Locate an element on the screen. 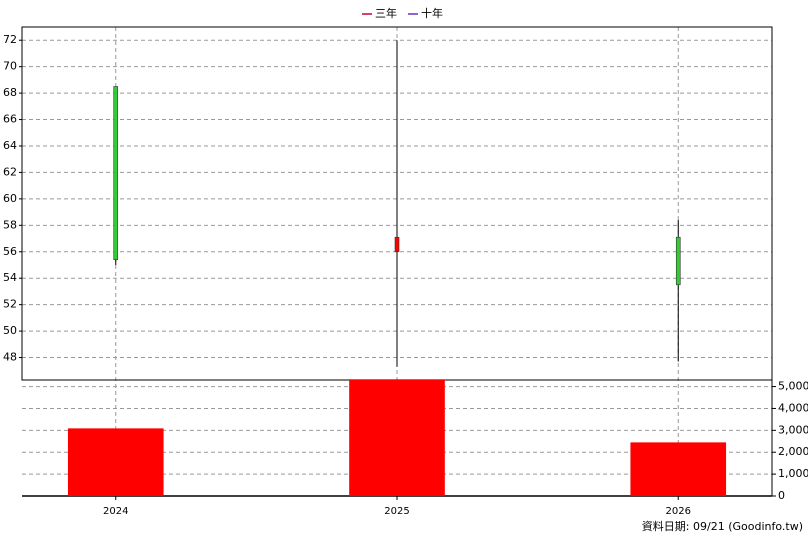 This screenshot has height=544, width=808. y2-tick-label: 1,000 is located at coordinates (793, 473).